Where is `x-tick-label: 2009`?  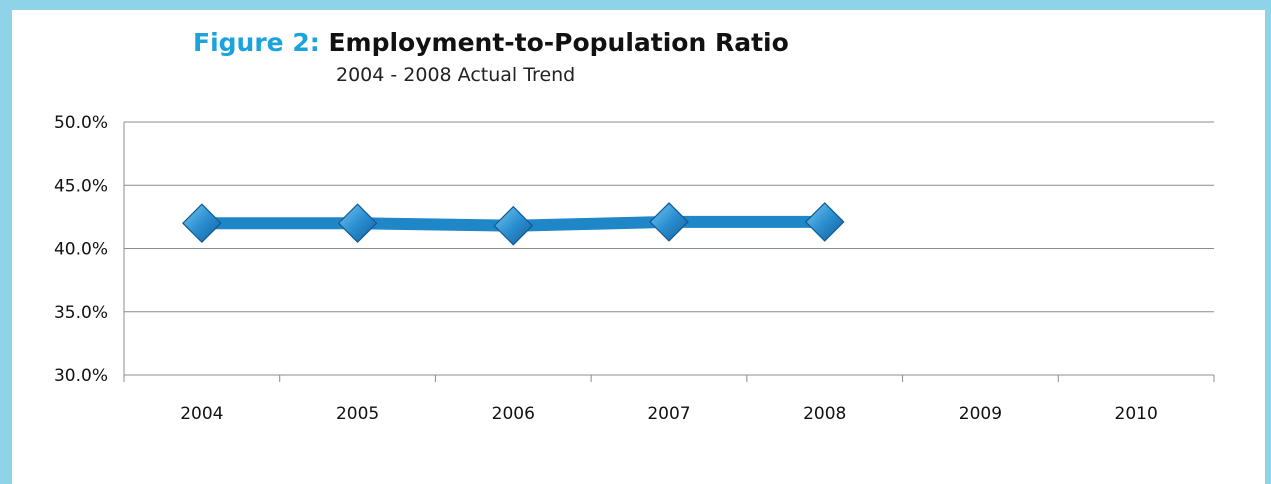 x-tick-label: 2009 is located at coordinates (980, 414).